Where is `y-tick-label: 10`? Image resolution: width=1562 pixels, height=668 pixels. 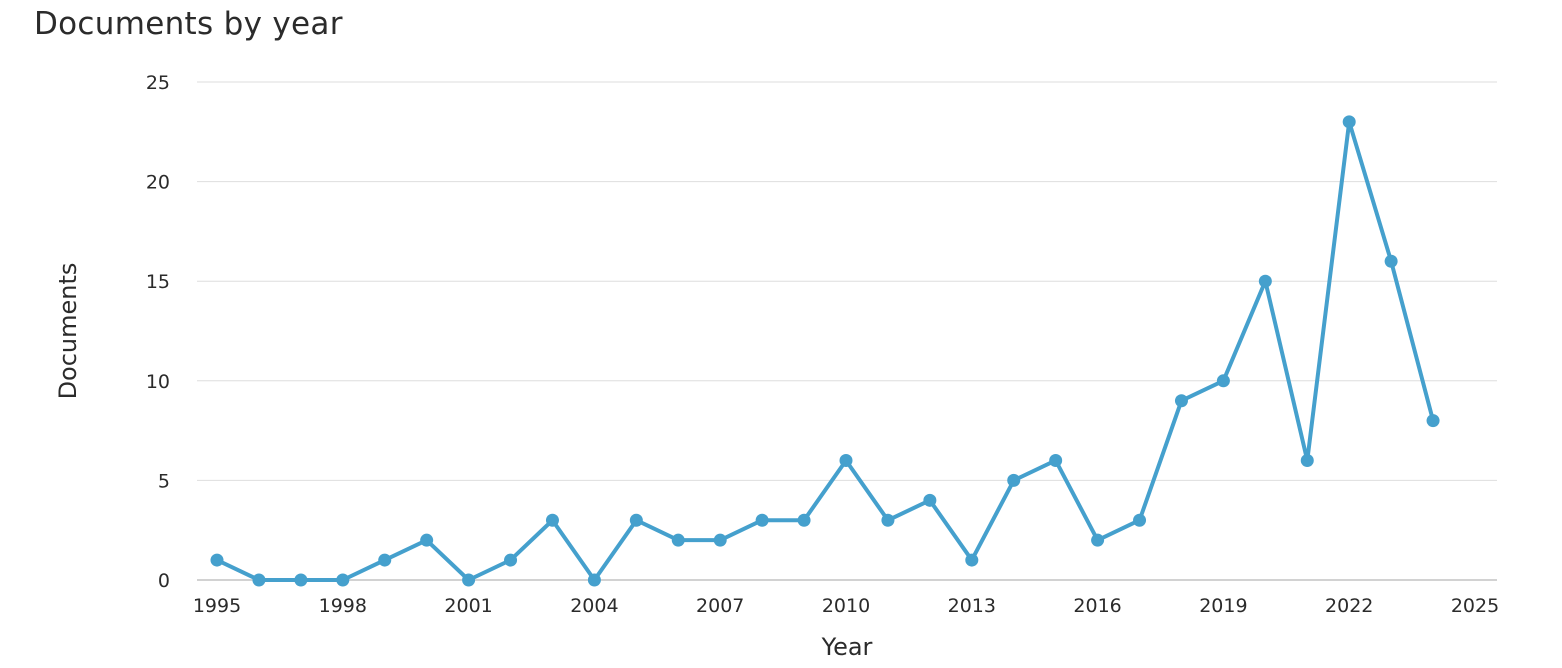
y-tick-label: 10 is located at coordinates (158, 382).